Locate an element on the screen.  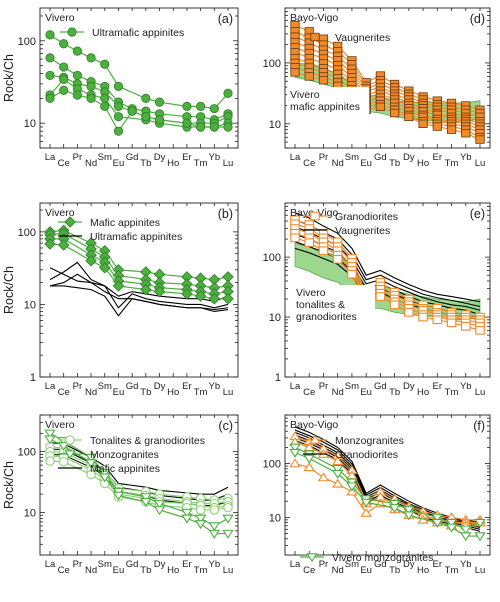
data-point-e-4-Yb is located at coordinates (466, 326).